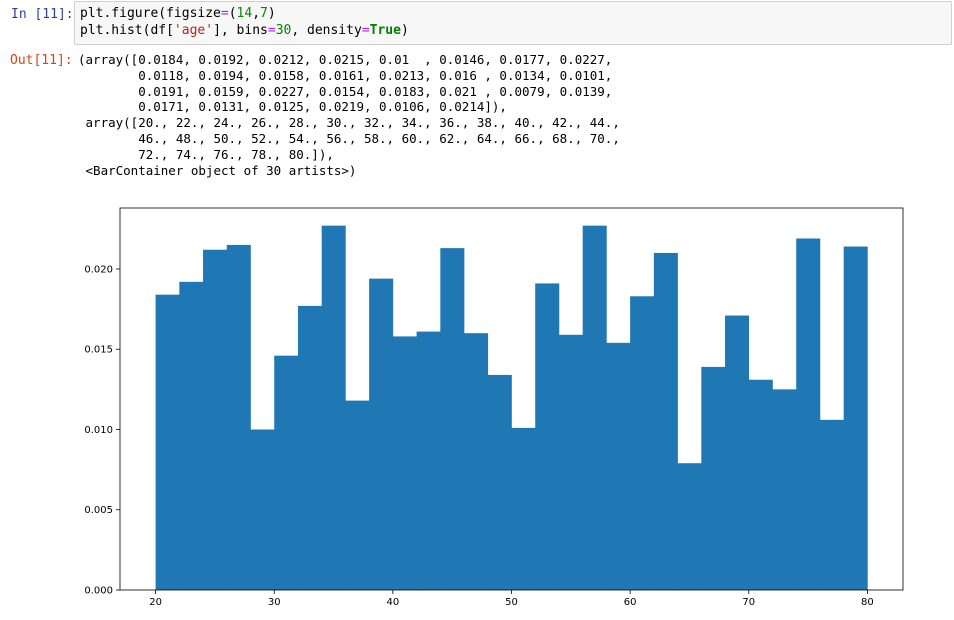 The image size is (954, 620). Describe the element at coordinates (206, 154) in the screenshot. I see `output-line: 72., 74., 76., 78., 80.]),` at that location.